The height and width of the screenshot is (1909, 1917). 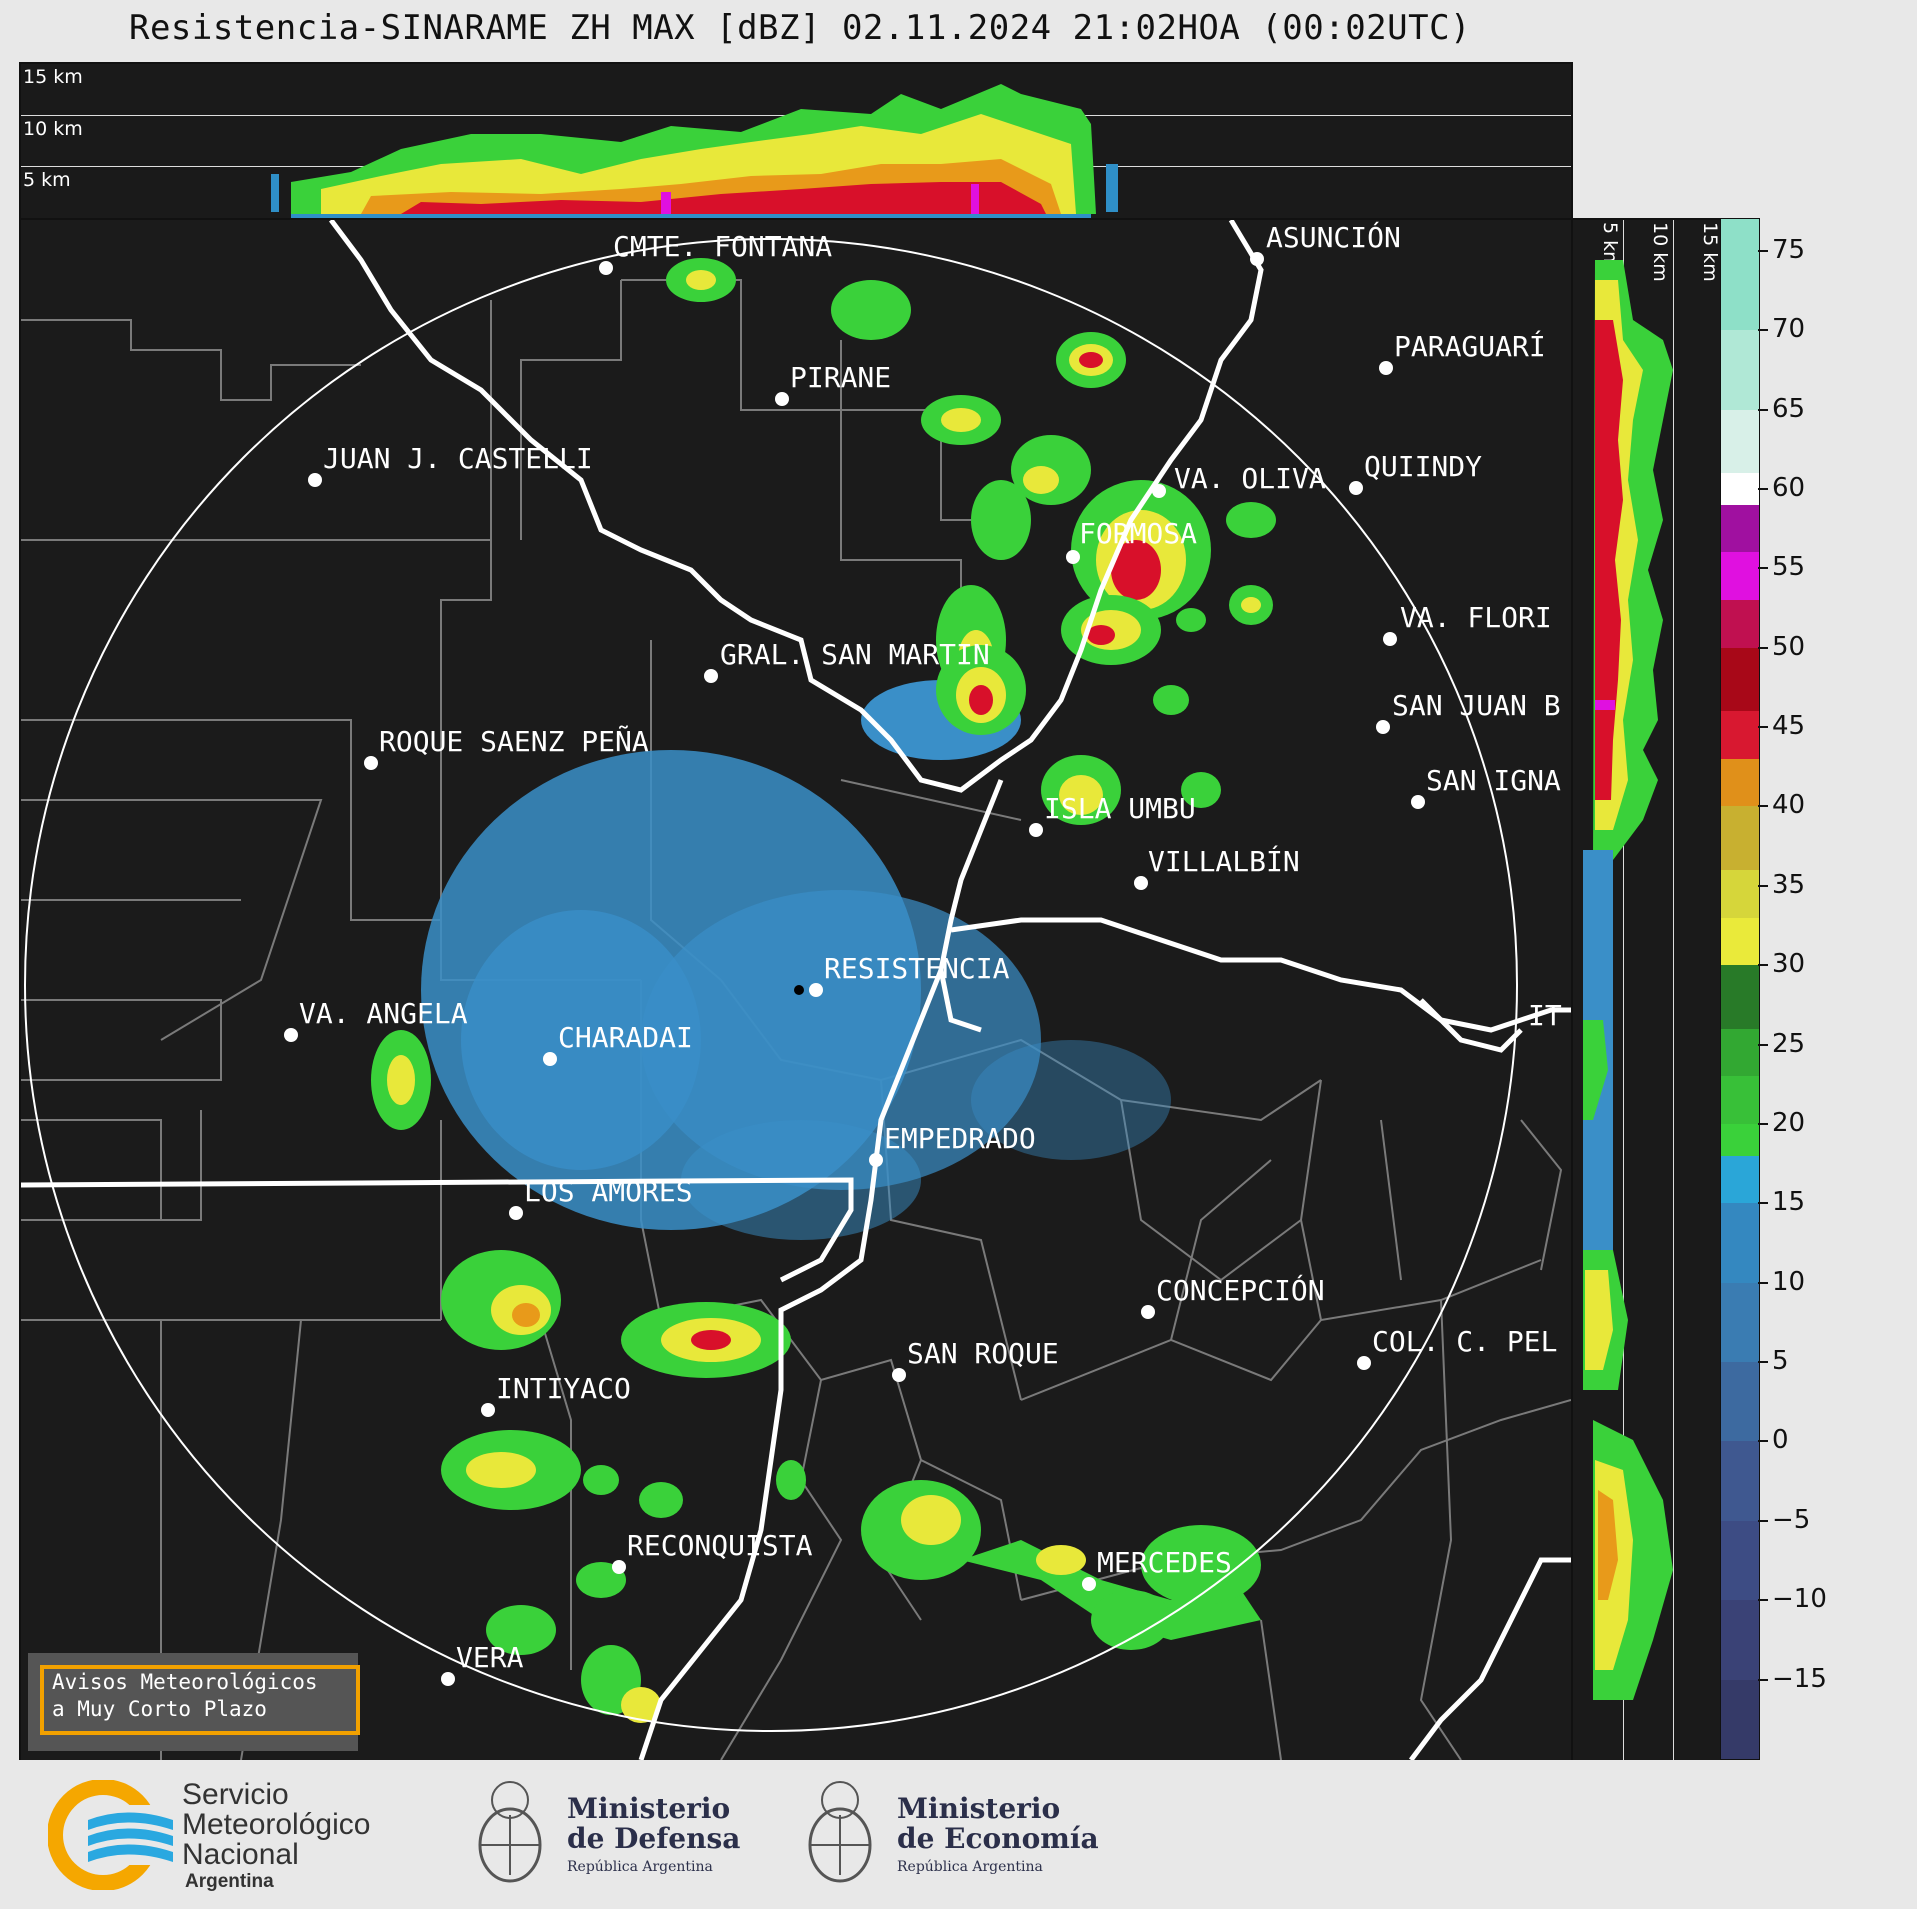 I want to click on height-label-5km: 5 km, so click(x=47, y=180).